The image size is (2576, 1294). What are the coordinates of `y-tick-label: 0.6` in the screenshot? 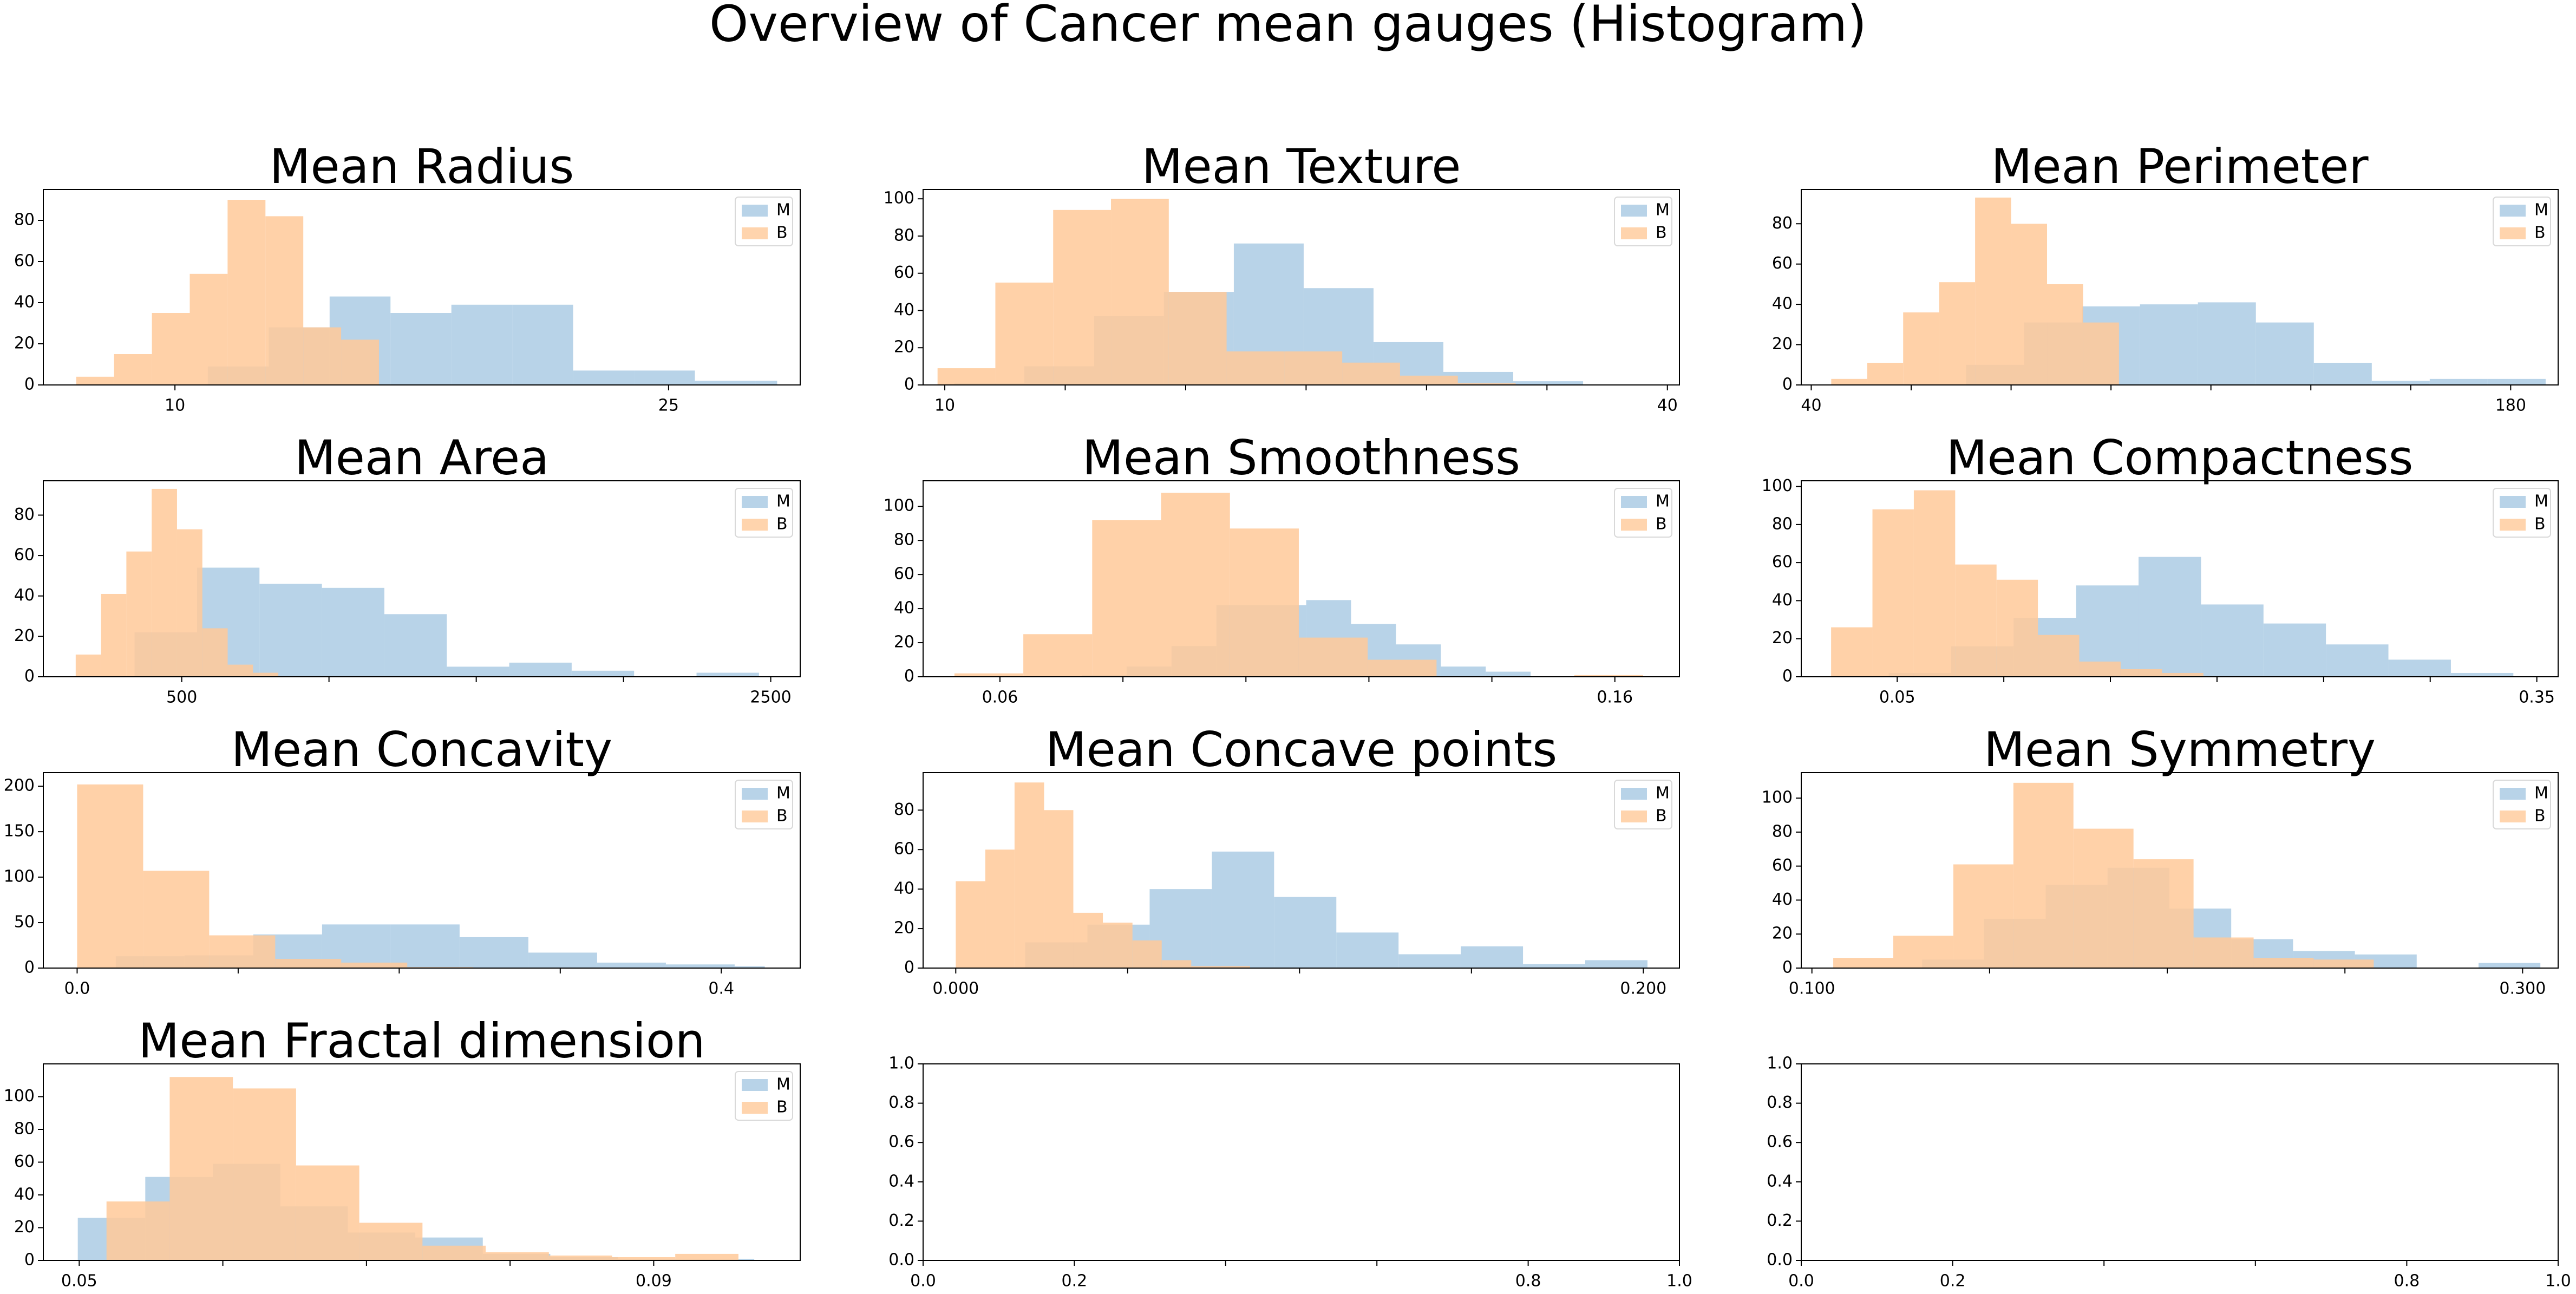 It's located at (901, 1143).